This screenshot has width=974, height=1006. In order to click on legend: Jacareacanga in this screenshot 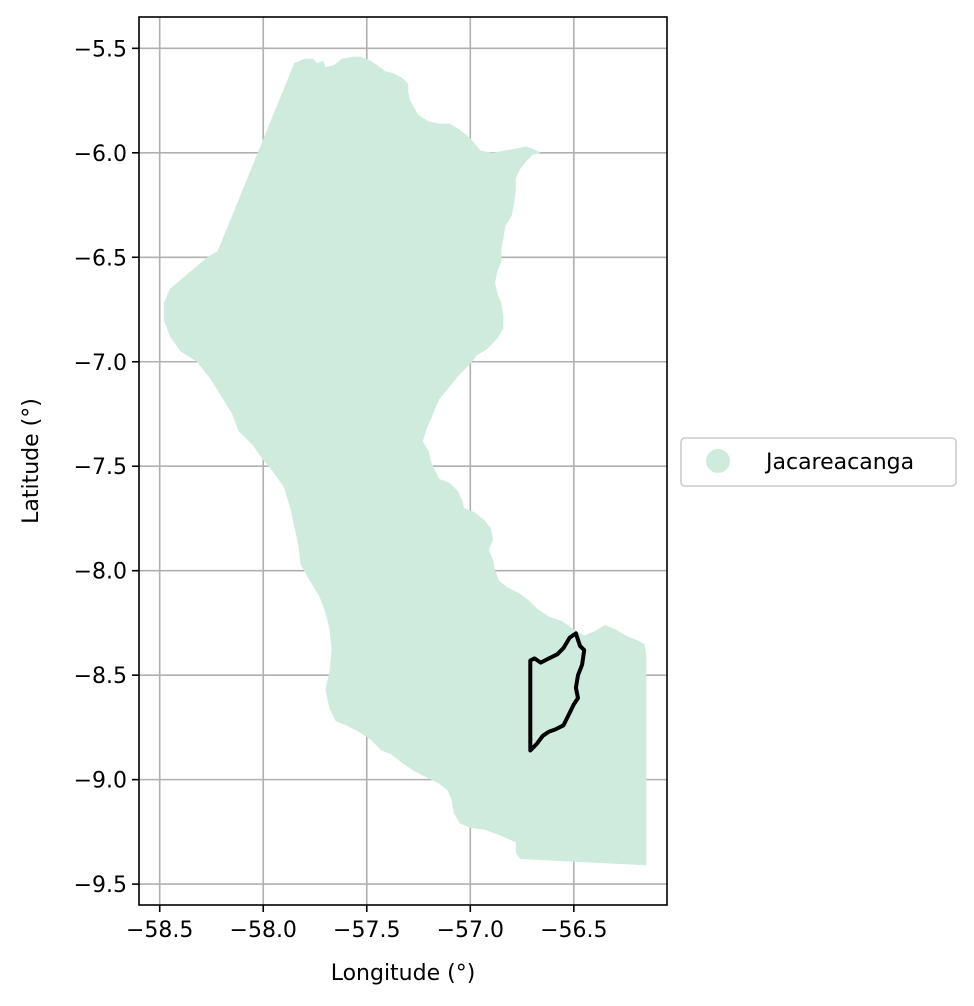, I will do `click(818, 462)`.